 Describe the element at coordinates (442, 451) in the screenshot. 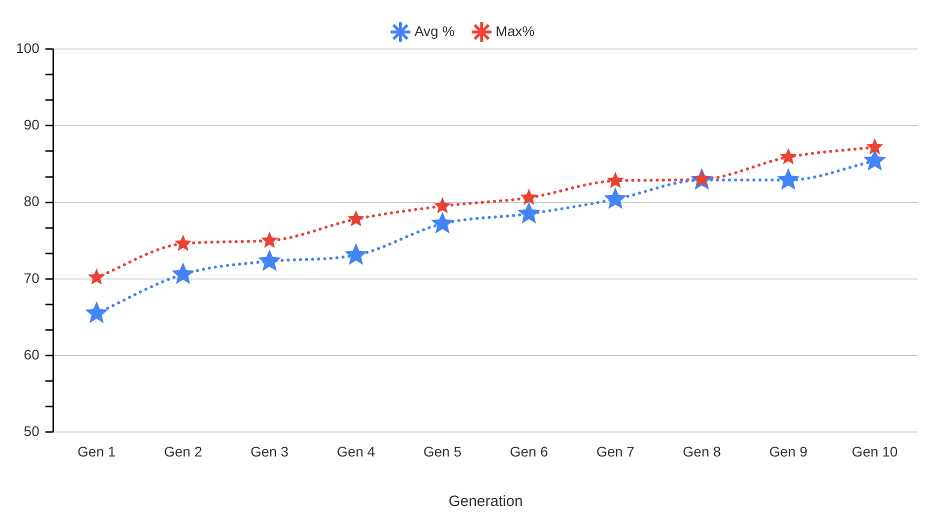

I see `x-tick-label: Gen 5` at that location.